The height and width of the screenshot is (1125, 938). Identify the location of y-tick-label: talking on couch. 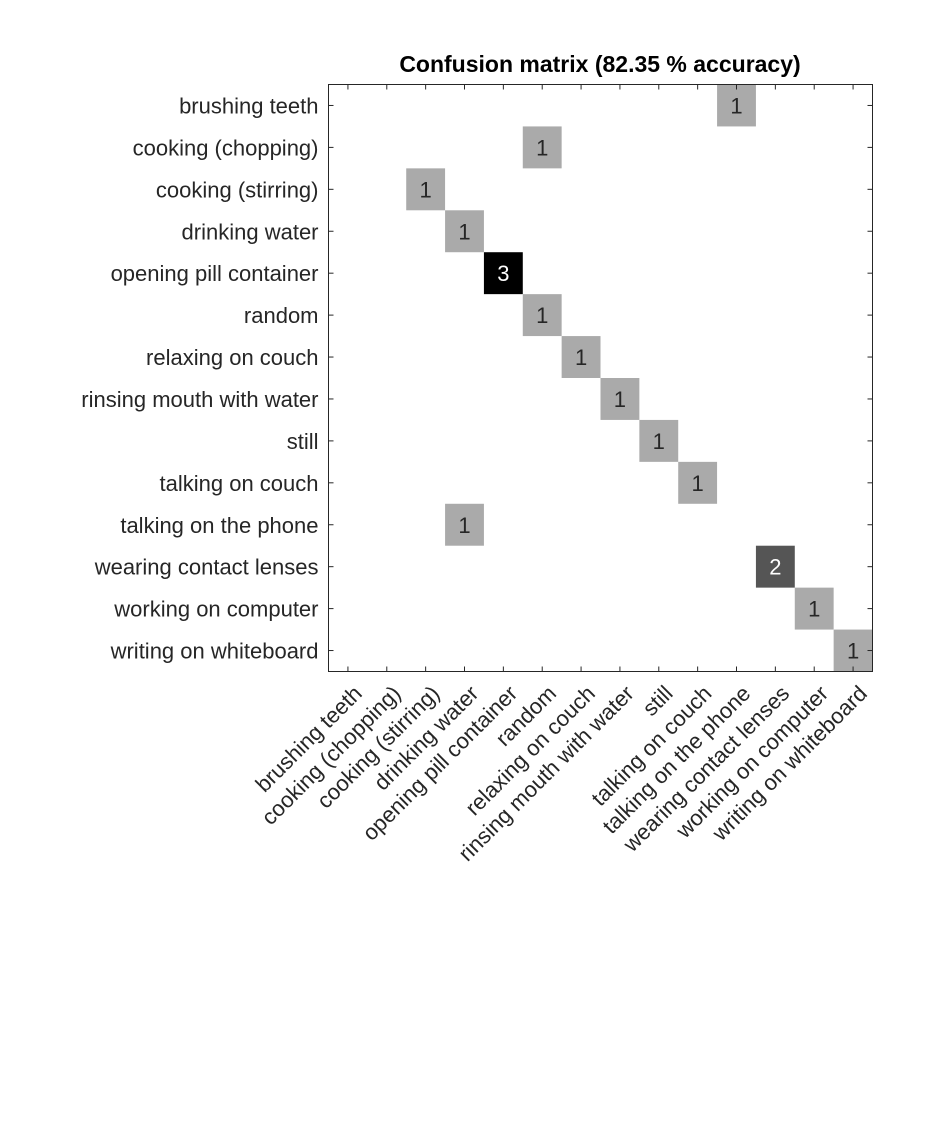
(239, 483).